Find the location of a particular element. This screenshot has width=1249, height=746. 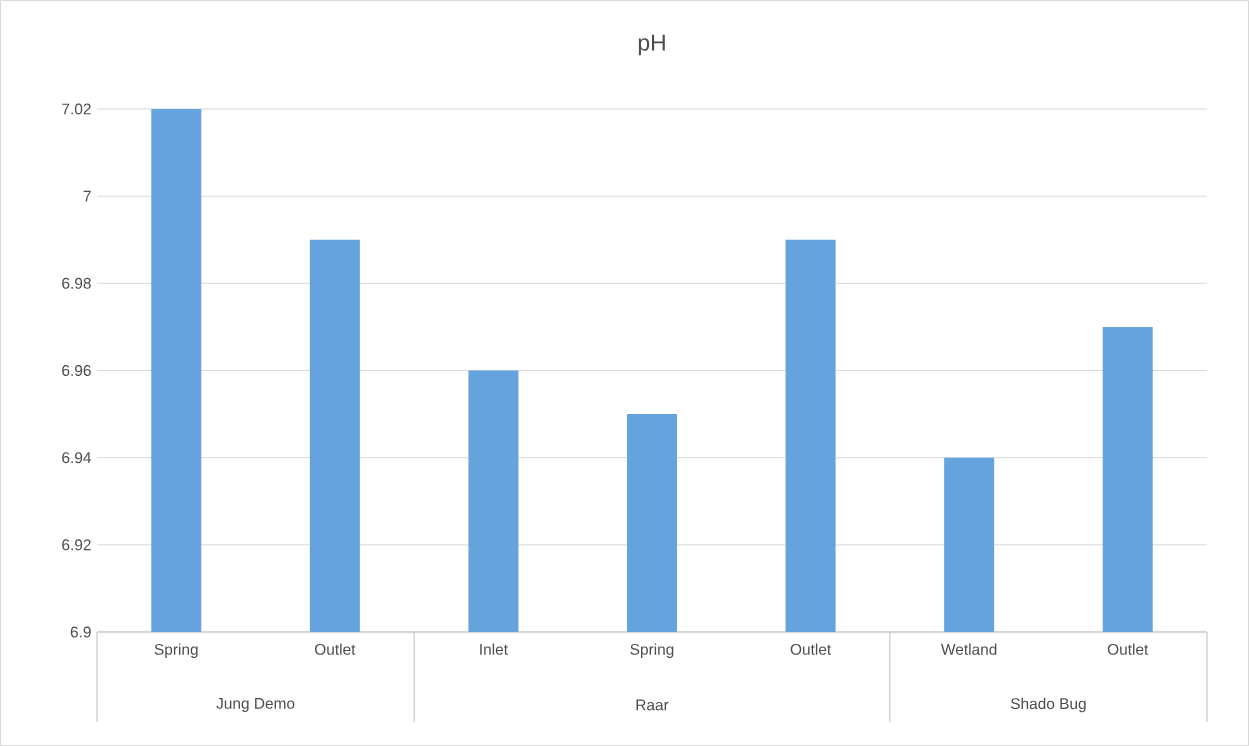

y-tick-label: 7 is located at coordinates (87, 196).